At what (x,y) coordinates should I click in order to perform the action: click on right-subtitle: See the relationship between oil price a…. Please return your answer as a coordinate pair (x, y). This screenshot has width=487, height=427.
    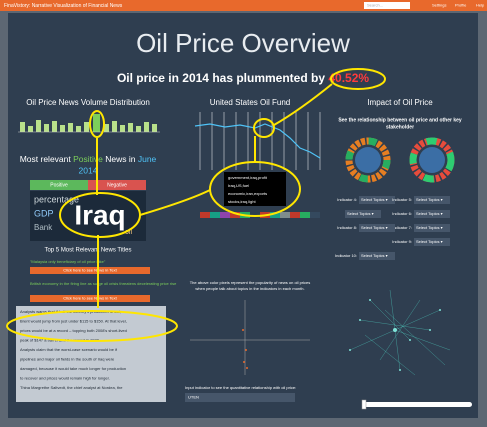
    Looking at the image, I should click on (400, 120).